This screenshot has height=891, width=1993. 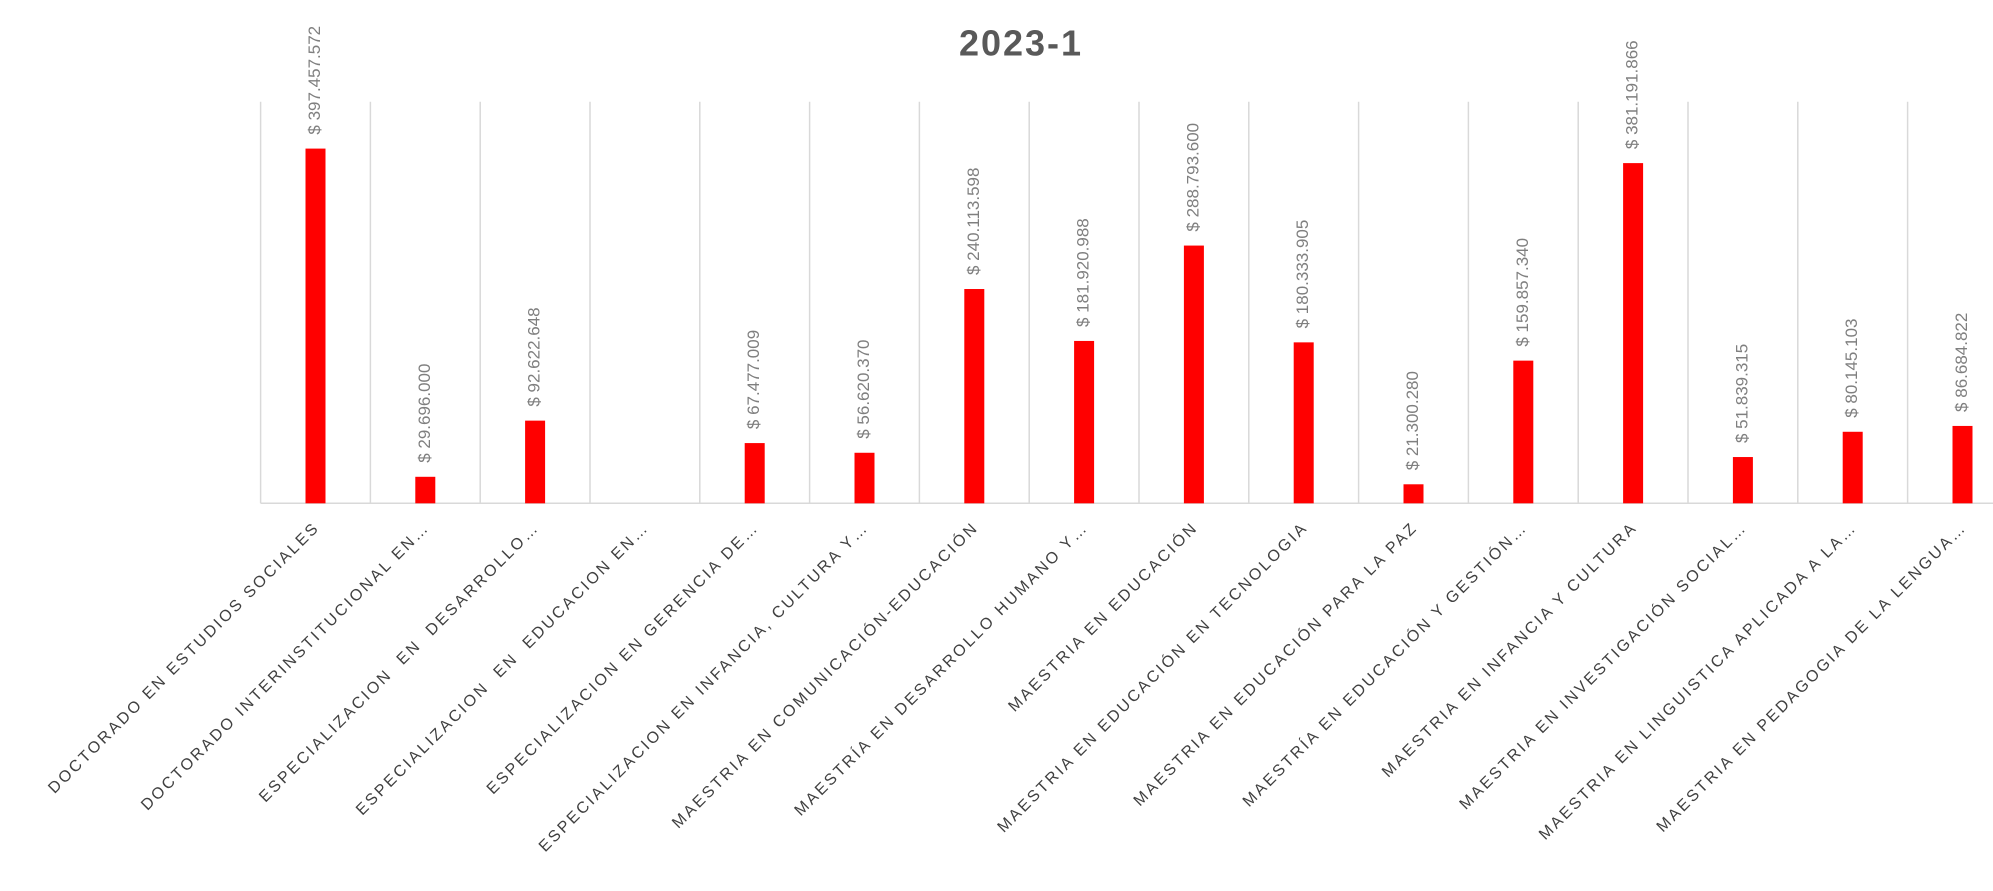 What do you see at coordinates (1021, 43) in the screenshot?
I see `chart-title: 2023-1` at bounding box center [1021, 43].